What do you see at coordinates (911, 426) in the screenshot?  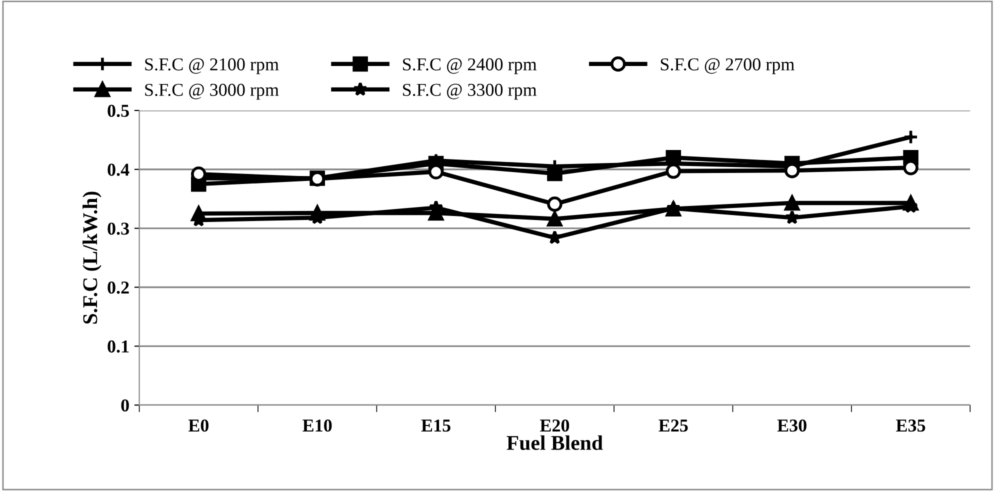 I see `x-tick-label: E35` at bounding box center [911, 426].